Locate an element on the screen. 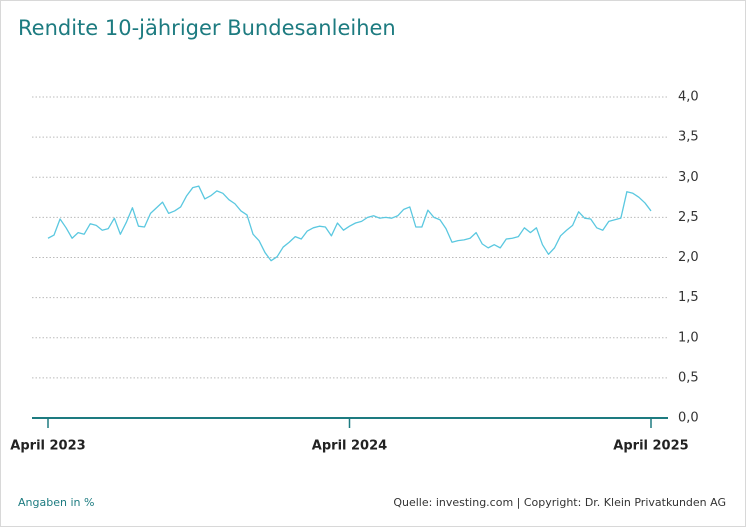 This screenshot has height=527, width=746. y-tick-label: 3,5 is located at coordinates (688, 137).